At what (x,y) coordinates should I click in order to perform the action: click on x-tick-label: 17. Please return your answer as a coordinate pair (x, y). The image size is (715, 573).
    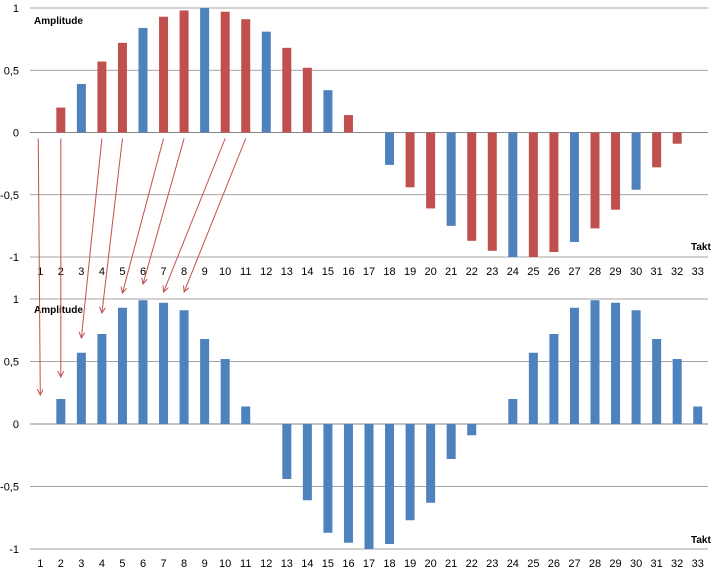
    Looking at the image, I should click on (369, 272).